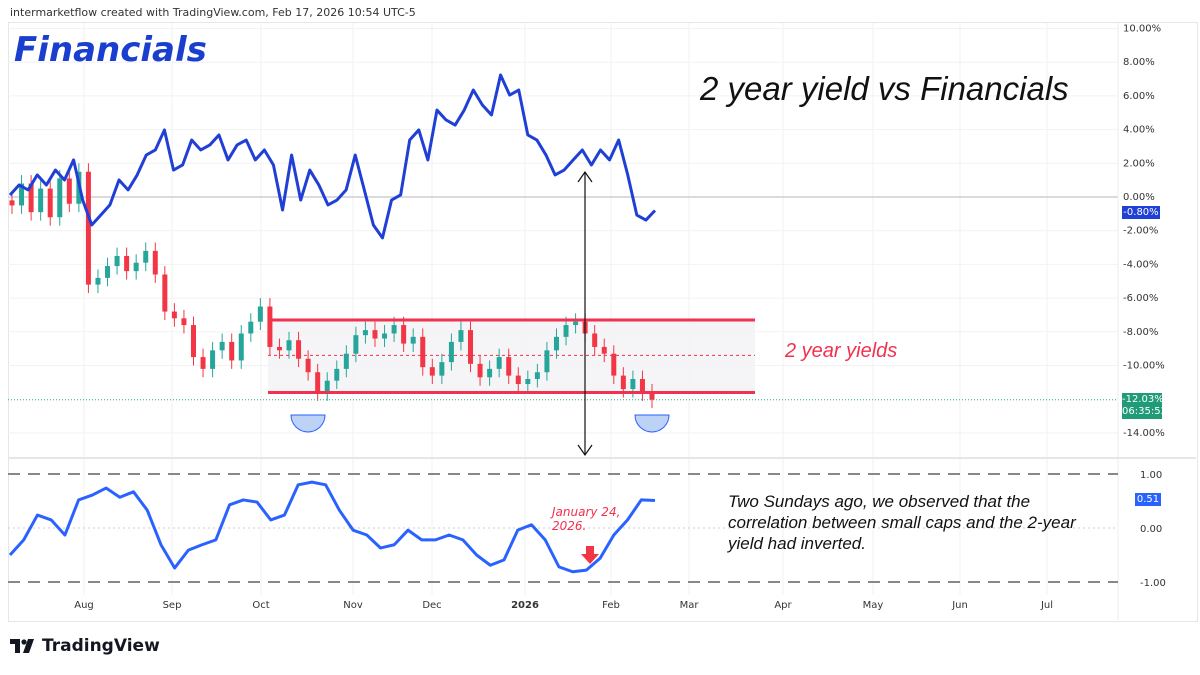  What do you see at coordinates (431, 605) in the screenshot?
I see `x-tick-label: Dec` at bounding box center [431, 605].